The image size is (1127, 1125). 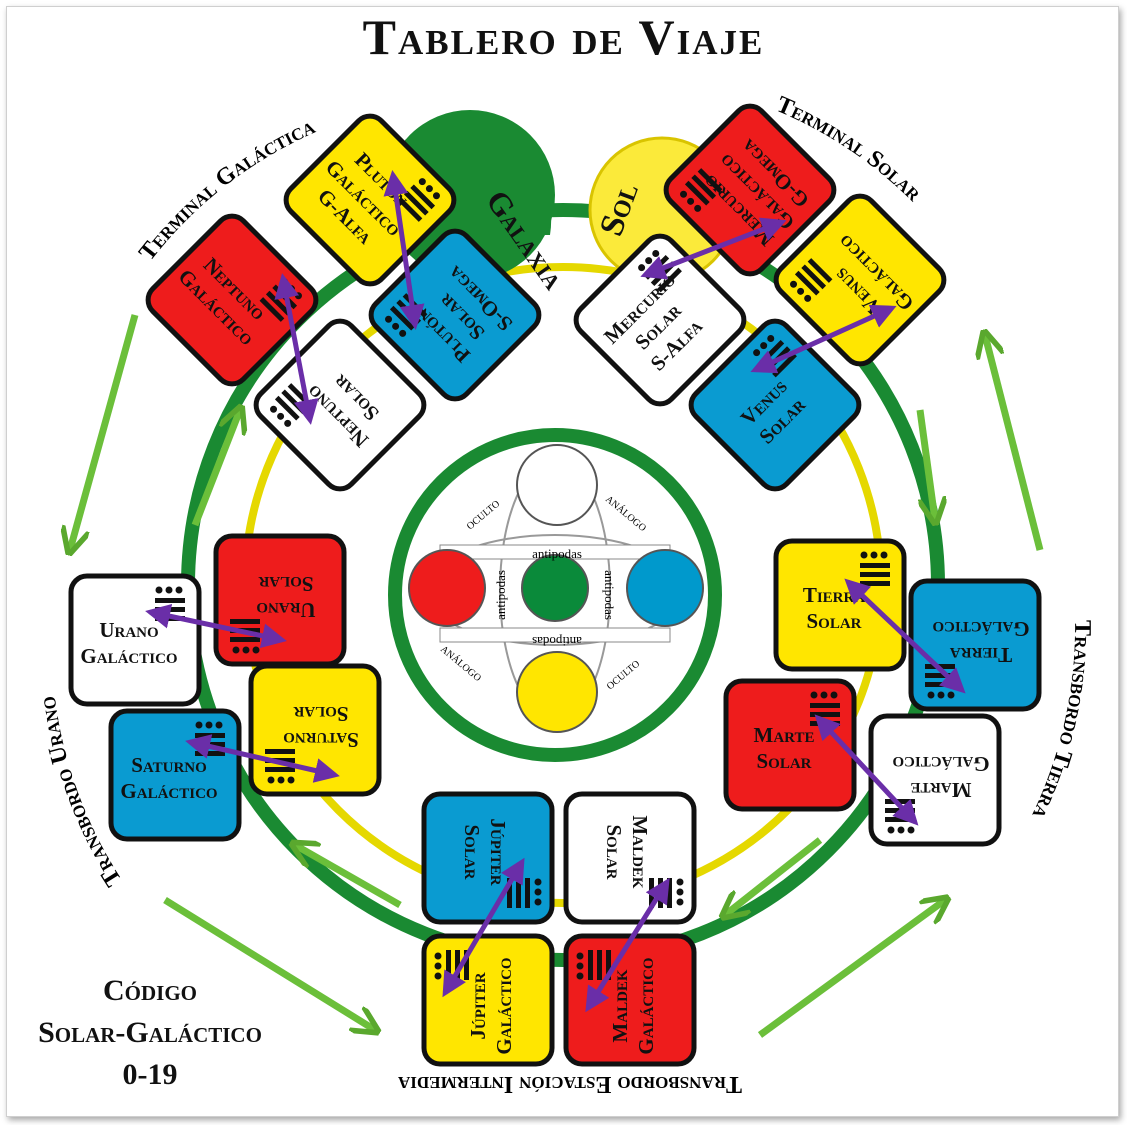 I want to click on antipodas-bottom: antipodas, so click(x=557, y=641).